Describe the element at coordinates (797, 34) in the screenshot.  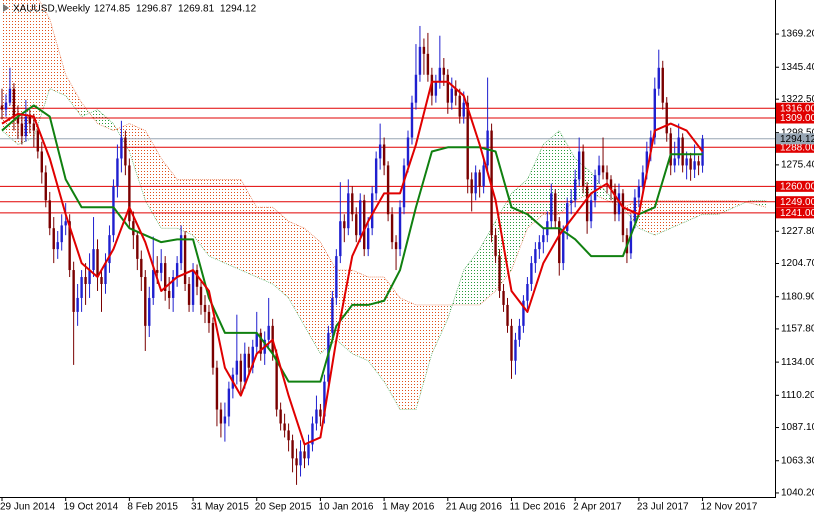
I see `y-tick-label: 1369.20` at that location.